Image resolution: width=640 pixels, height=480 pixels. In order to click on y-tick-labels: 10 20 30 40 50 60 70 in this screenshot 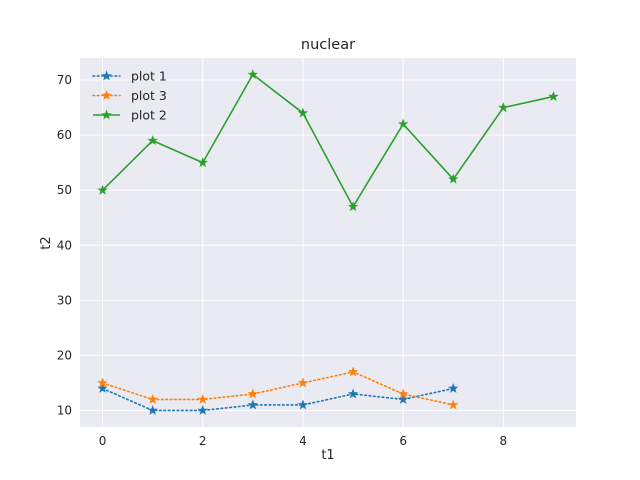, I will do `click(64, 245)`.